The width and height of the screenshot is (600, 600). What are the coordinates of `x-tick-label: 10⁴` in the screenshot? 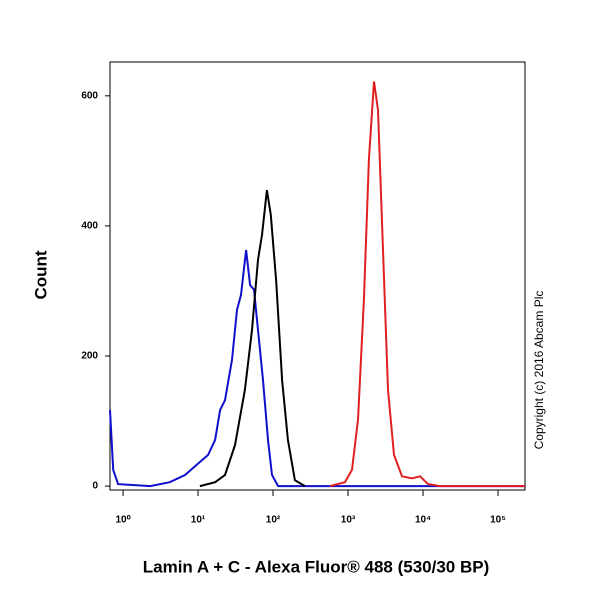 It's located at (423, 520).